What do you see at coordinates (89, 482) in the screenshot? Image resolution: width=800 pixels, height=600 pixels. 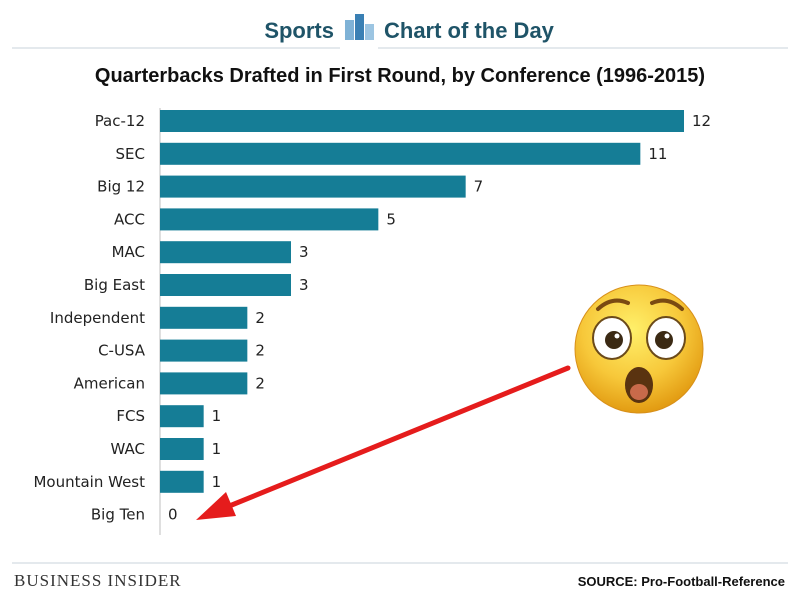 I see `category-label: Mountain West` at bounding box center [89, 482].